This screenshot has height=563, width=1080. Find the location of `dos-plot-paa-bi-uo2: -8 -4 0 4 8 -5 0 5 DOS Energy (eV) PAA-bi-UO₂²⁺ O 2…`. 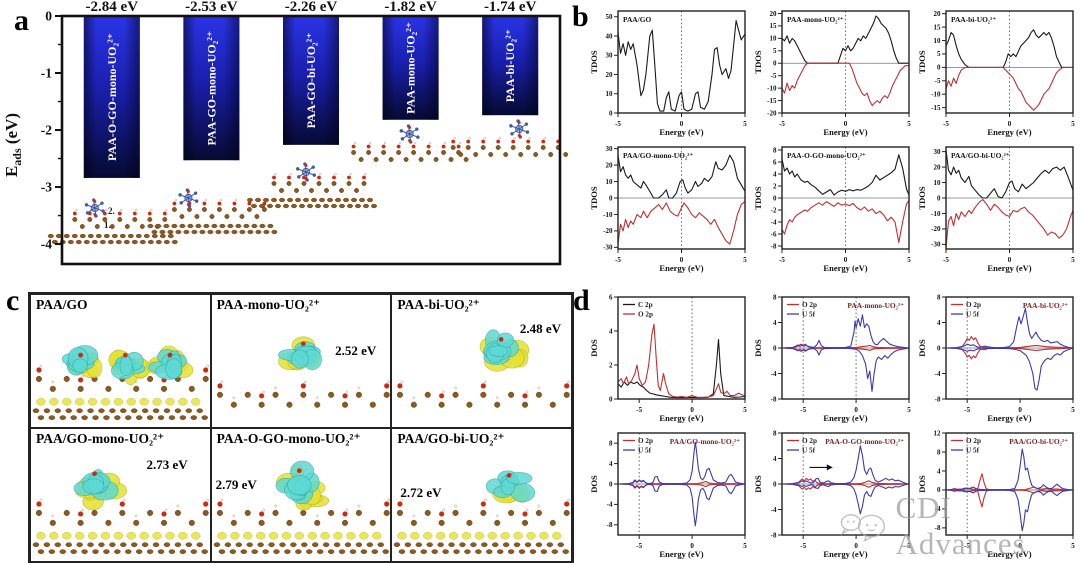

dos-plot-paa-bi-uo2: -8 -4 0 4 8 -5 0 5 DOS Energy (eV) PAA-bi-UO₂²⁺ O 2… is located at coordinates (997, 358).